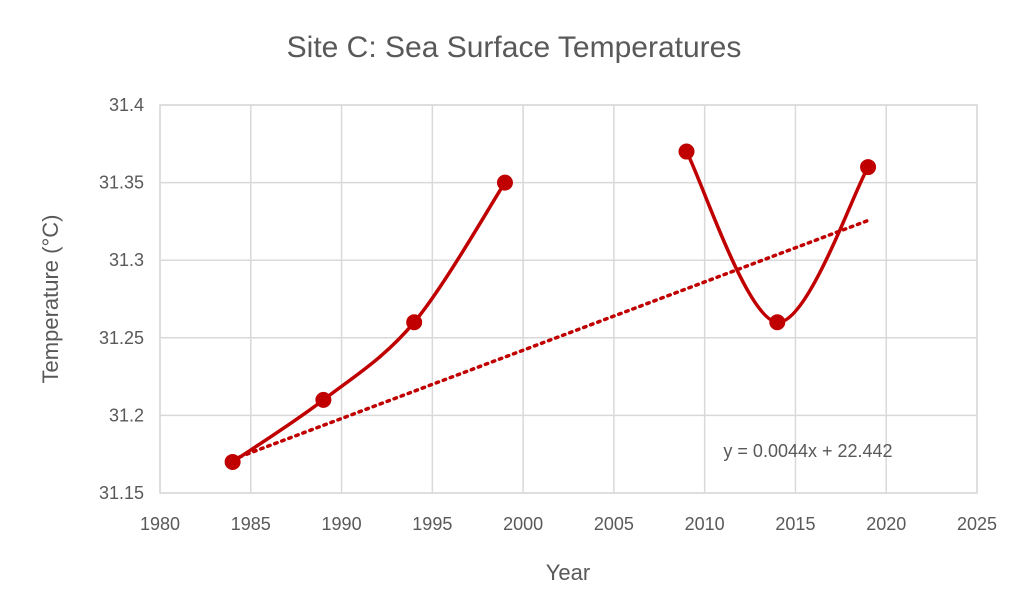  Describe the element at coordinates (121, 338) in the screenshot. I see `y-tick-label: 31.25` at that location.